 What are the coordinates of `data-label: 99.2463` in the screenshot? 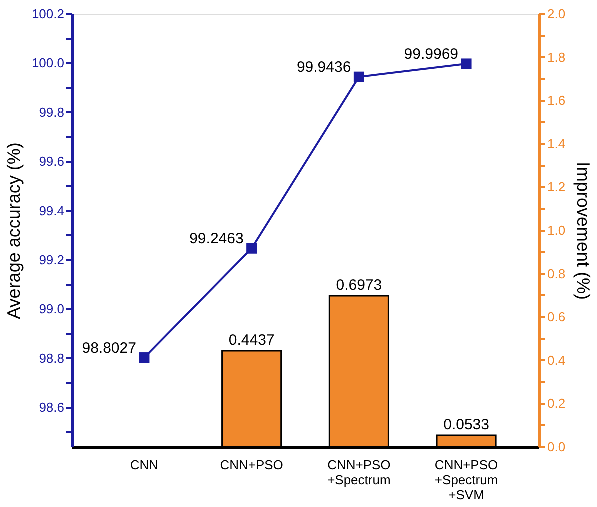 It's located at (217, 239).